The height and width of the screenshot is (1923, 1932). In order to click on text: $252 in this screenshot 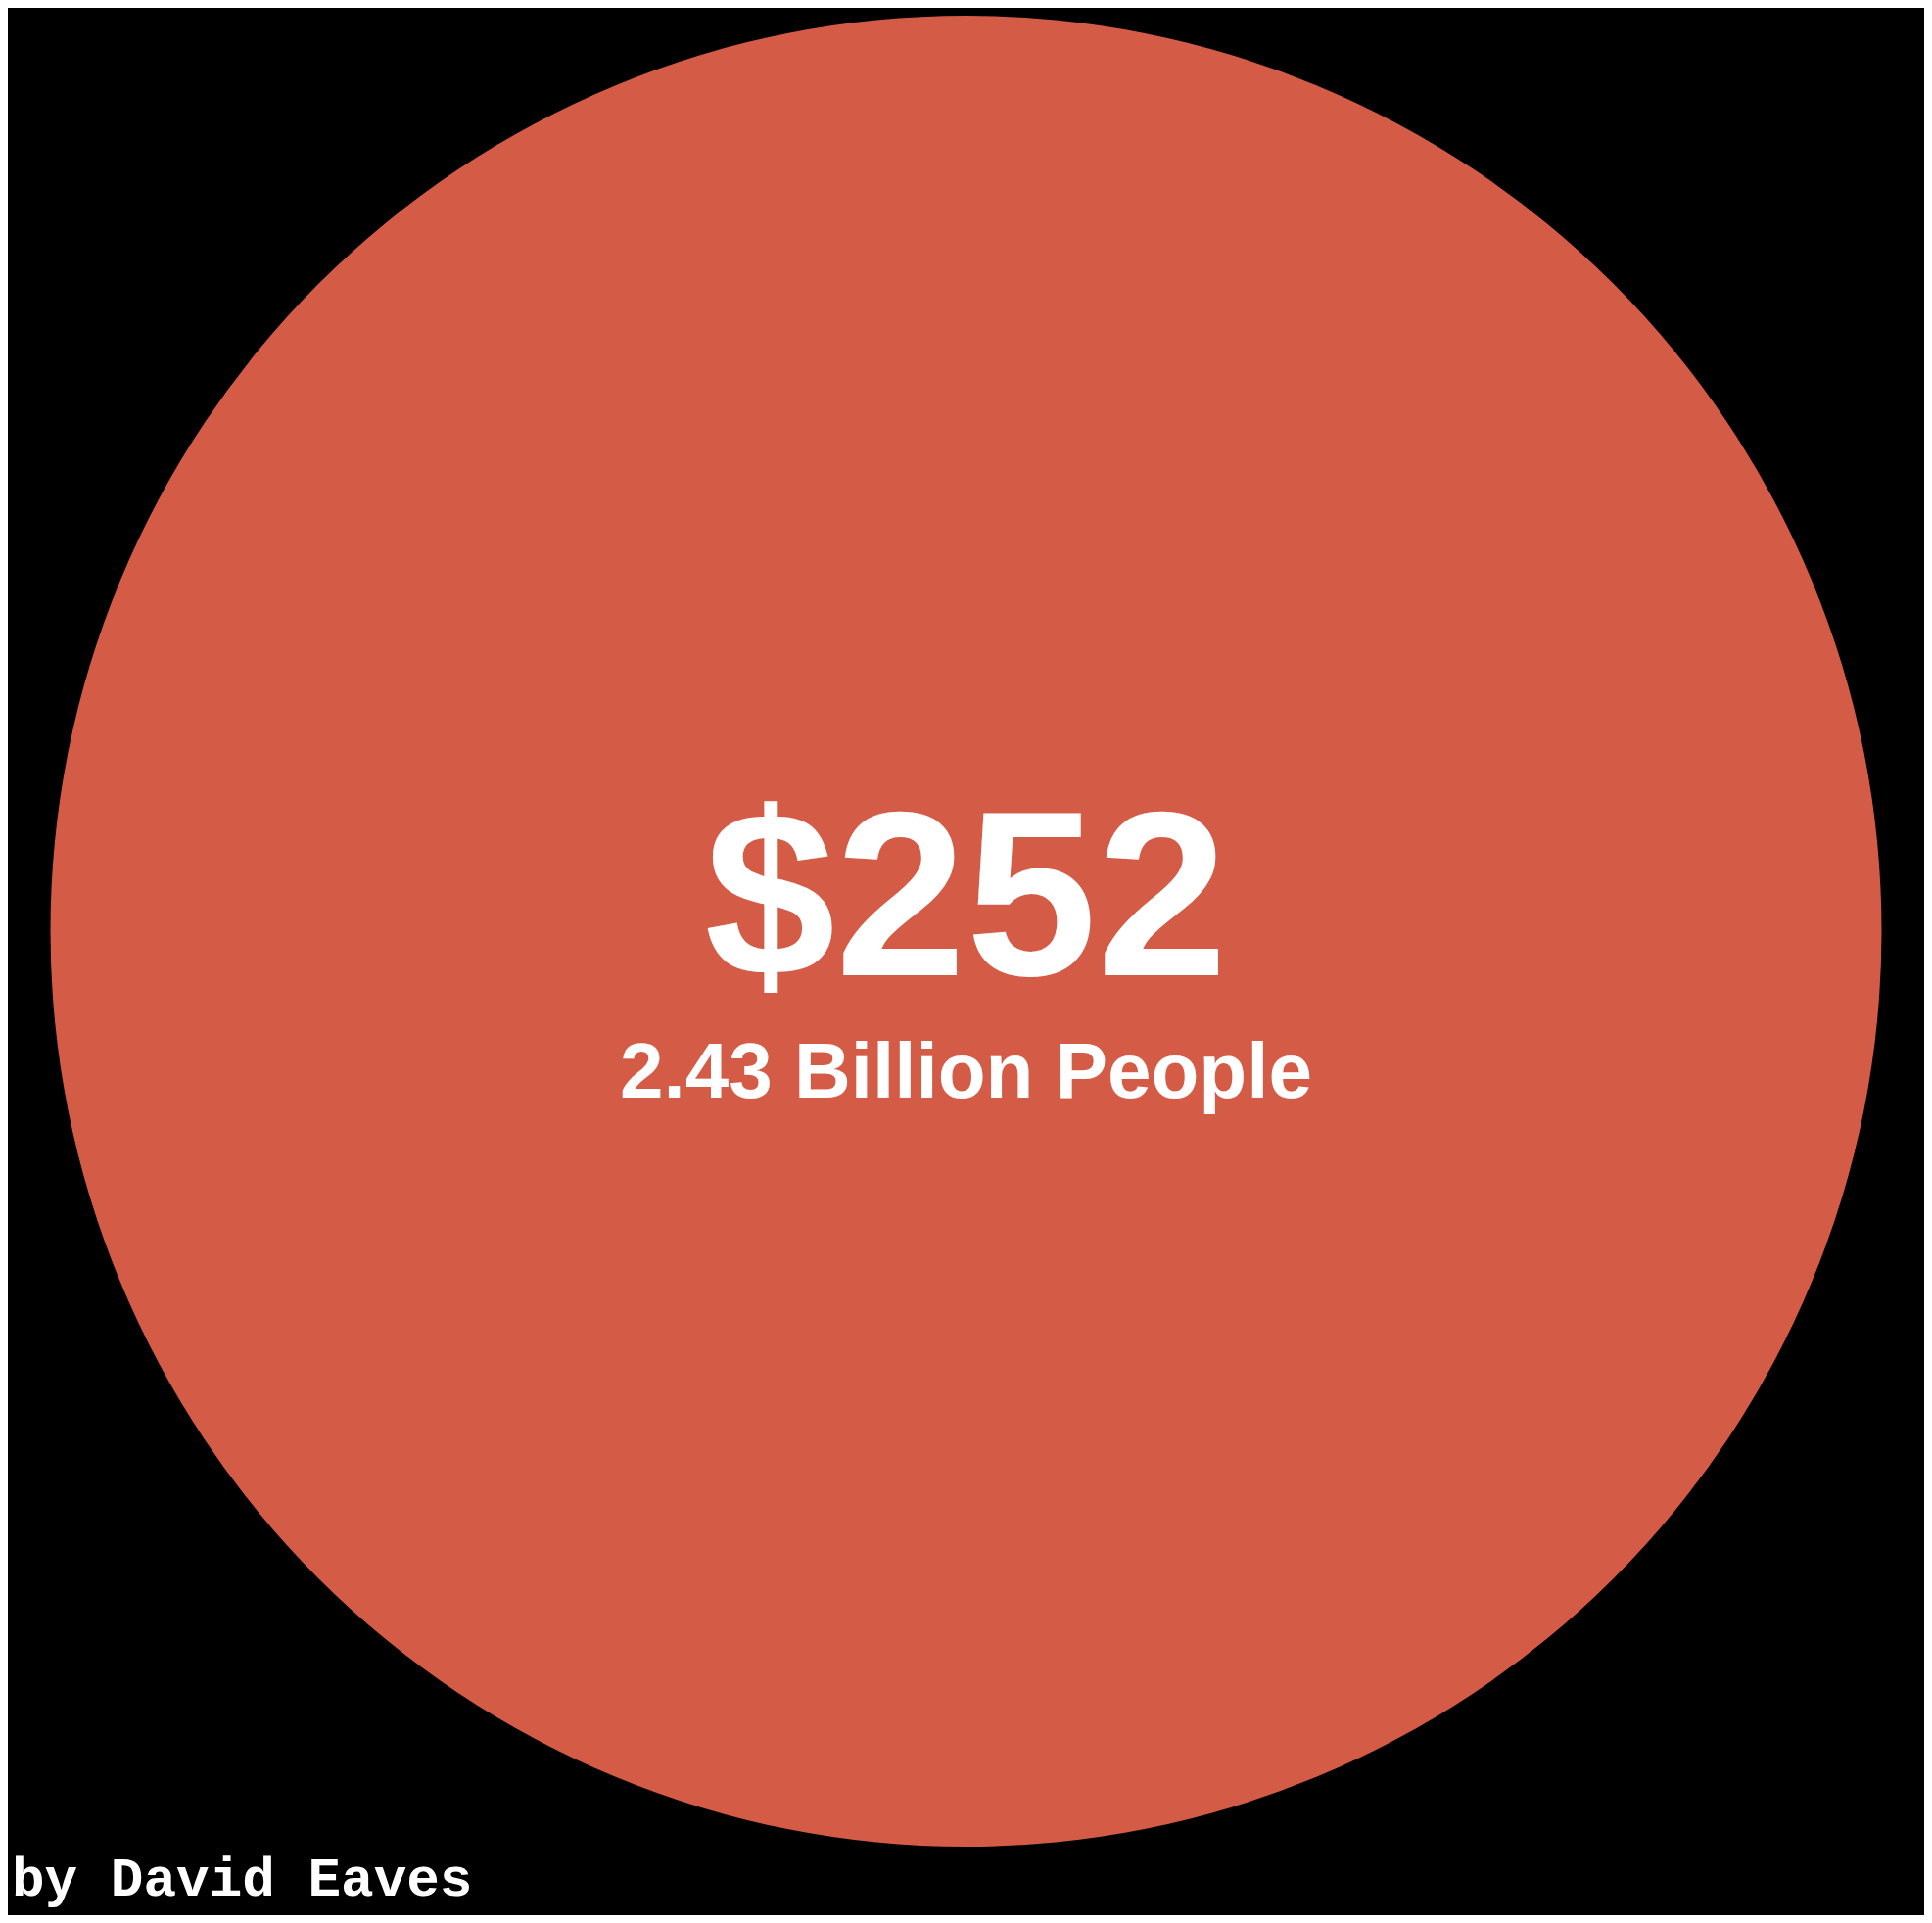, I will do `click(966, 894)`.